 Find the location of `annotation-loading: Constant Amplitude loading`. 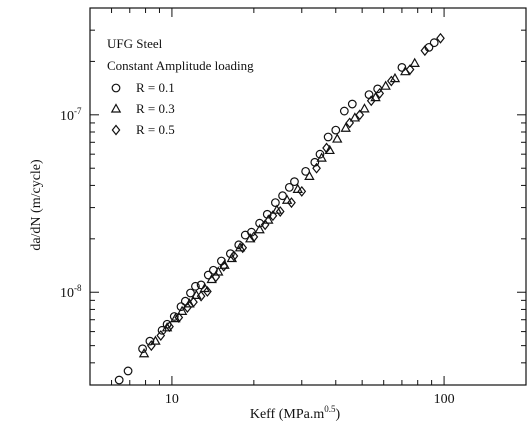

annotation-loading: Constant Amplitude loading is located at coordinates (180, 65).